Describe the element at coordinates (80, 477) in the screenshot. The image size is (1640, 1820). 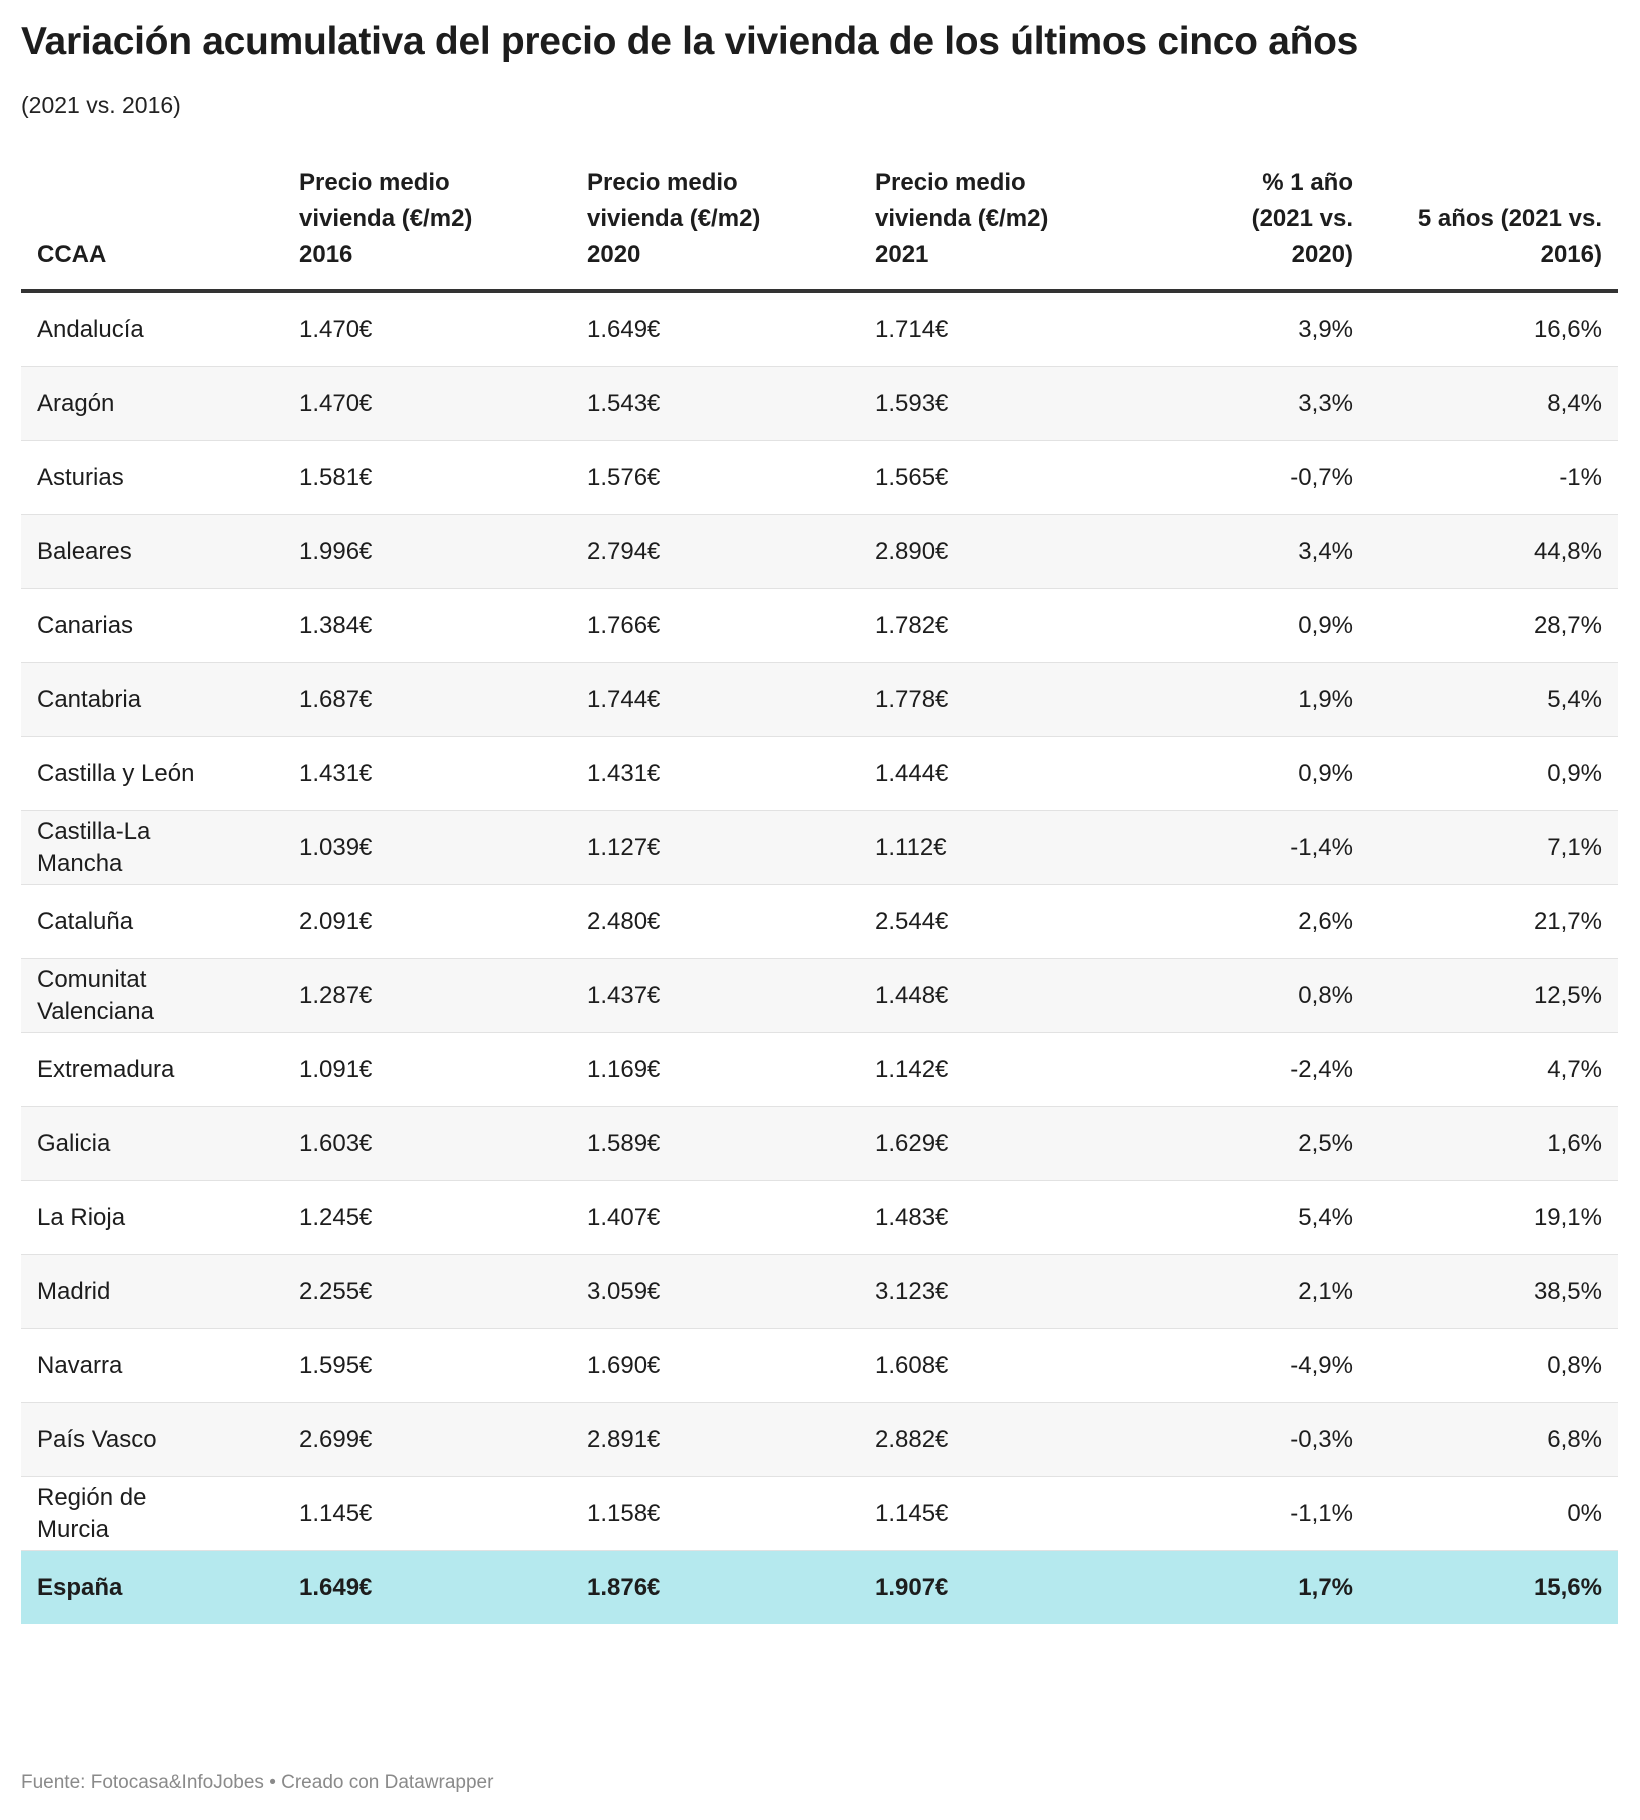
I see `cell-text: Asturias` at that location.